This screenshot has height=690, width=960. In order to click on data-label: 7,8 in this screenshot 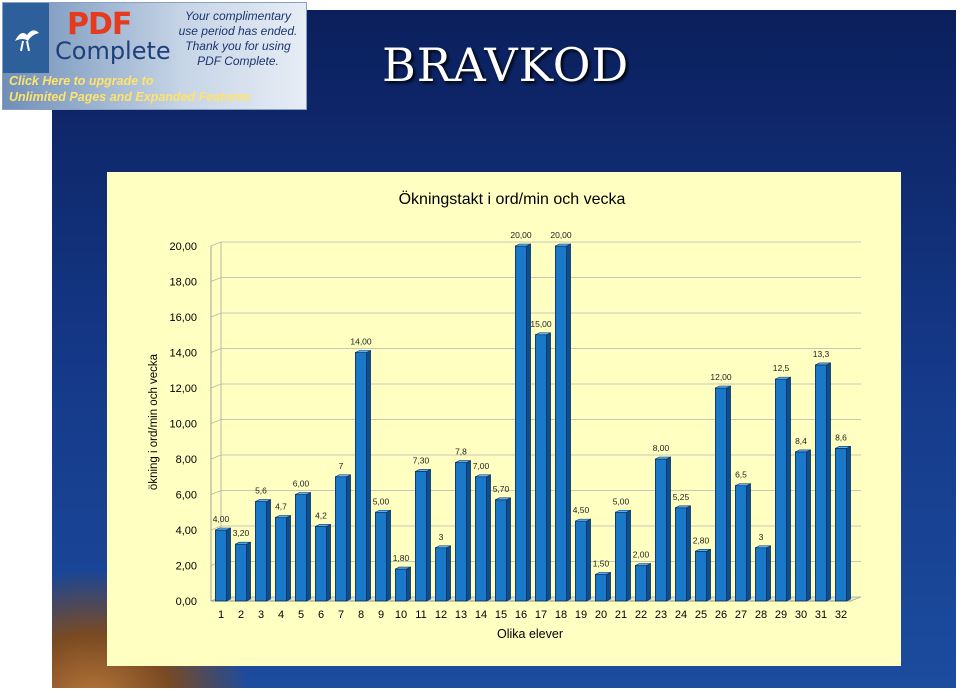, I will do `click(461, 452)`.